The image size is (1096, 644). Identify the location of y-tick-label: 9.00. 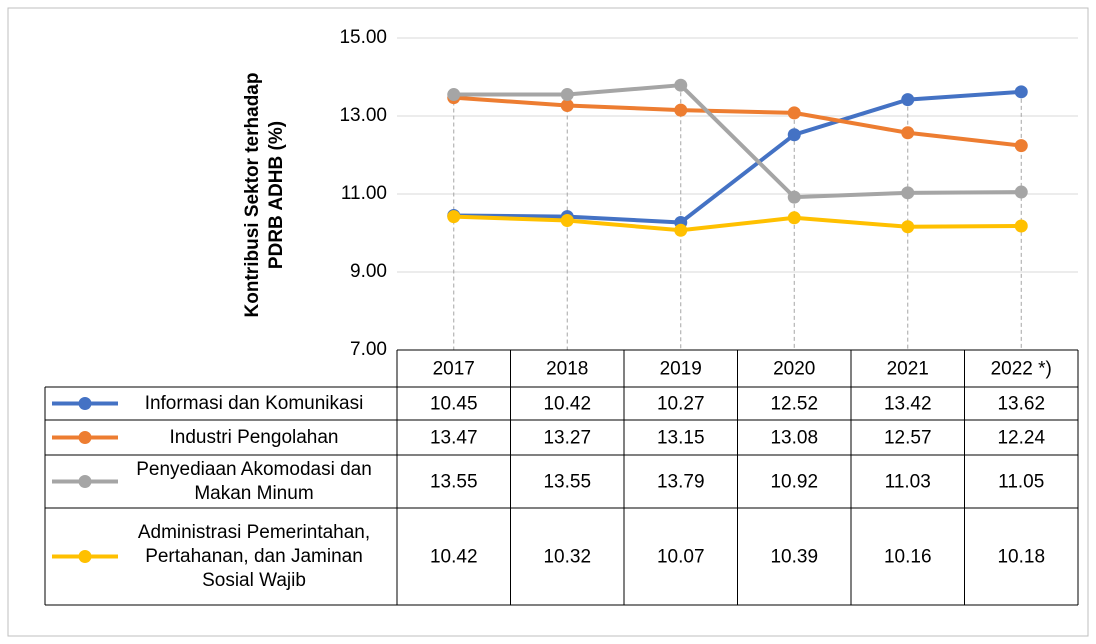
(368, 271).